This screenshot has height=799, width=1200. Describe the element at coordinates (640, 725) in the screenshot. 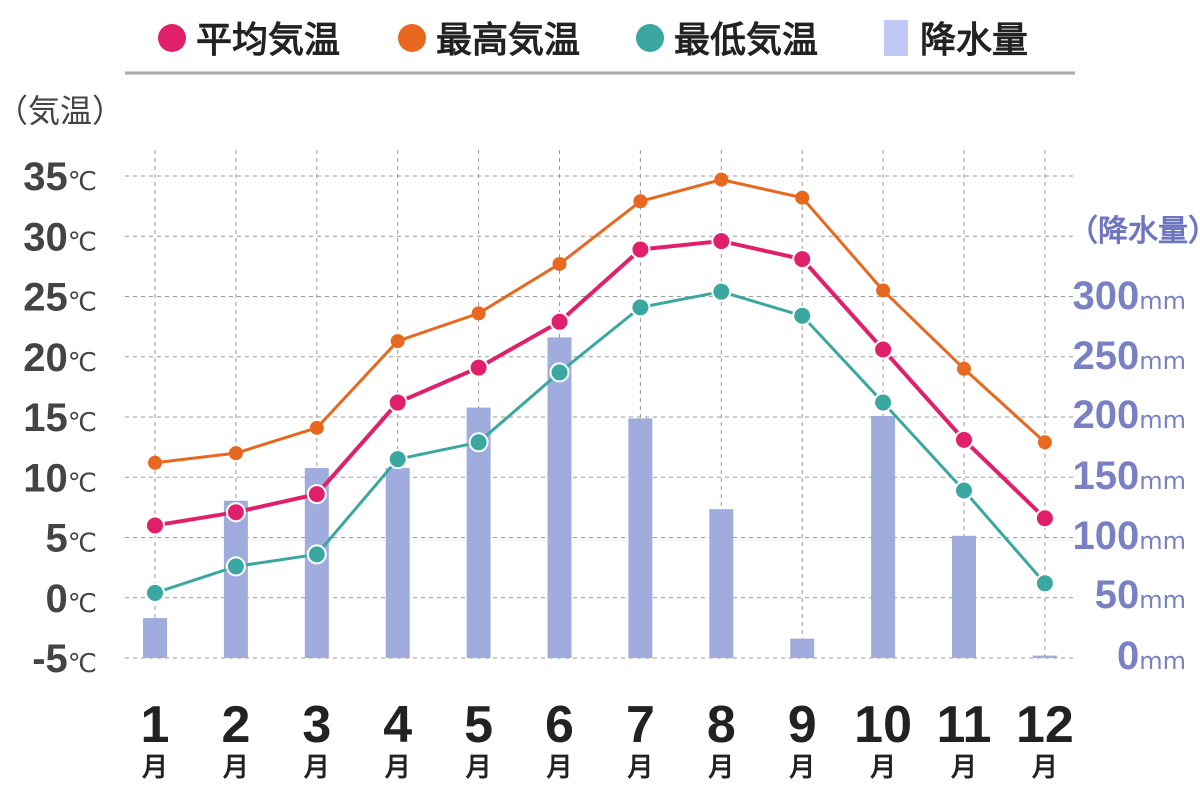

I see `month-number: 7` at that location.